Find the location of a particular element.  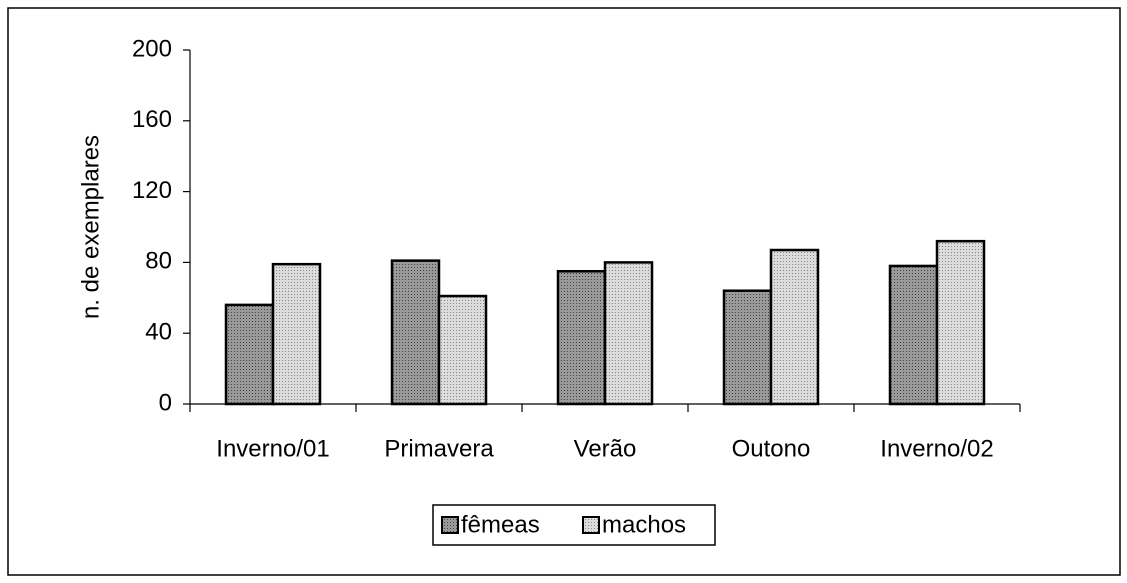

x-tick-label: Primavera is located at coordinates (439, 448).